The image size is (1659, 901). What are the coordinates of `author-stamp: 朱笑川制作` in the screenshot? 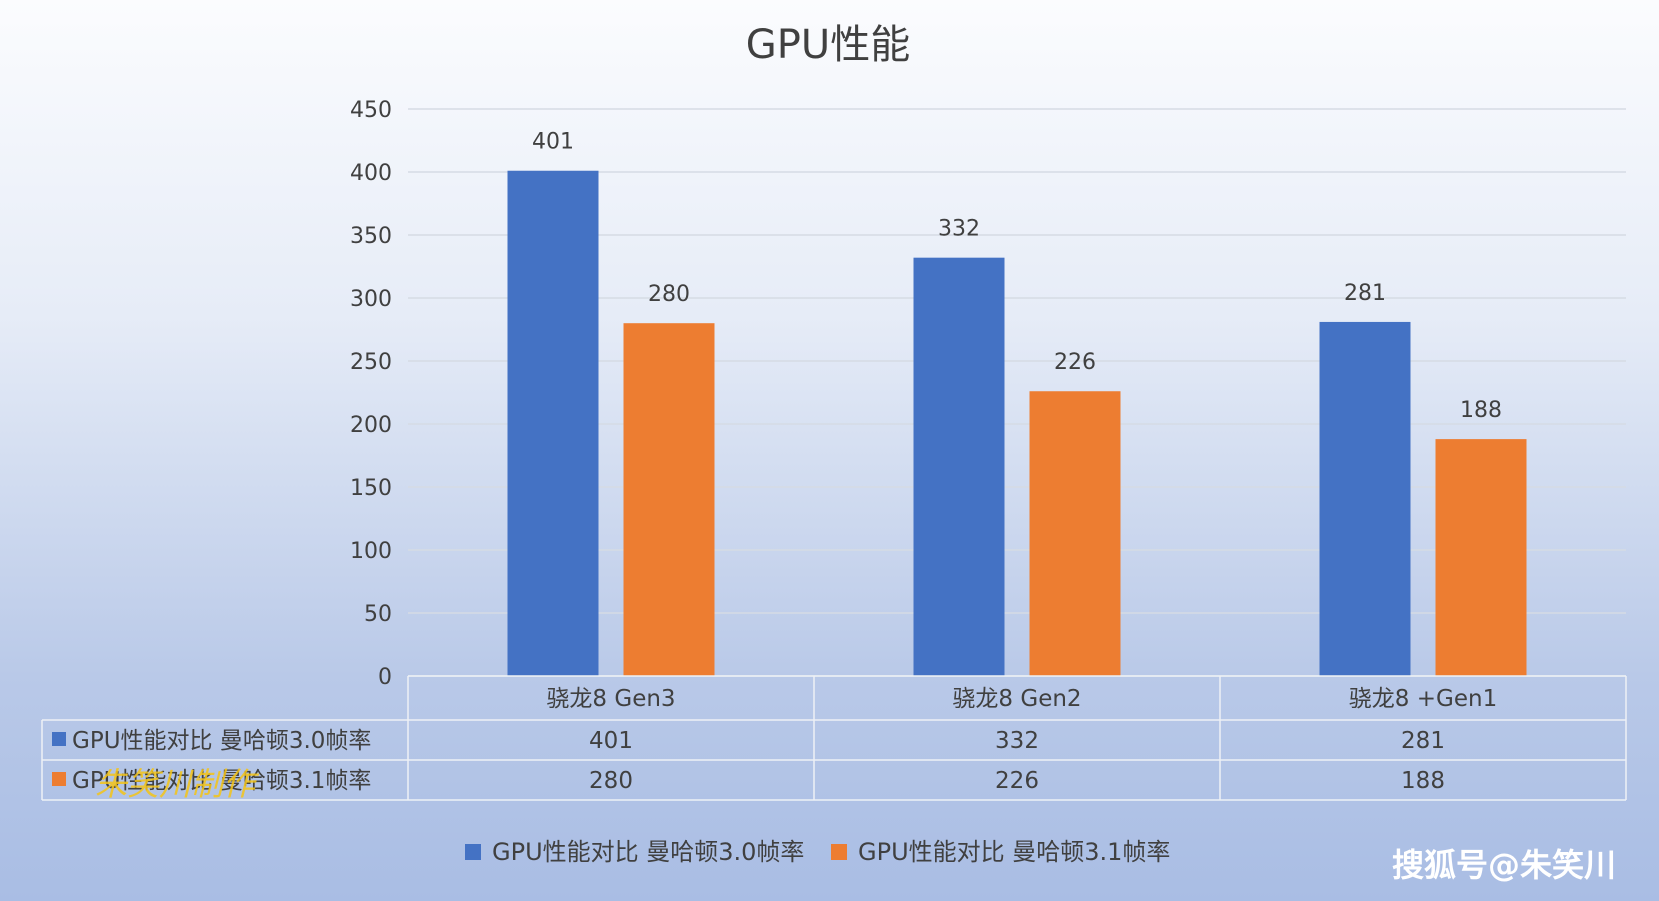 It's located at (177, 784).